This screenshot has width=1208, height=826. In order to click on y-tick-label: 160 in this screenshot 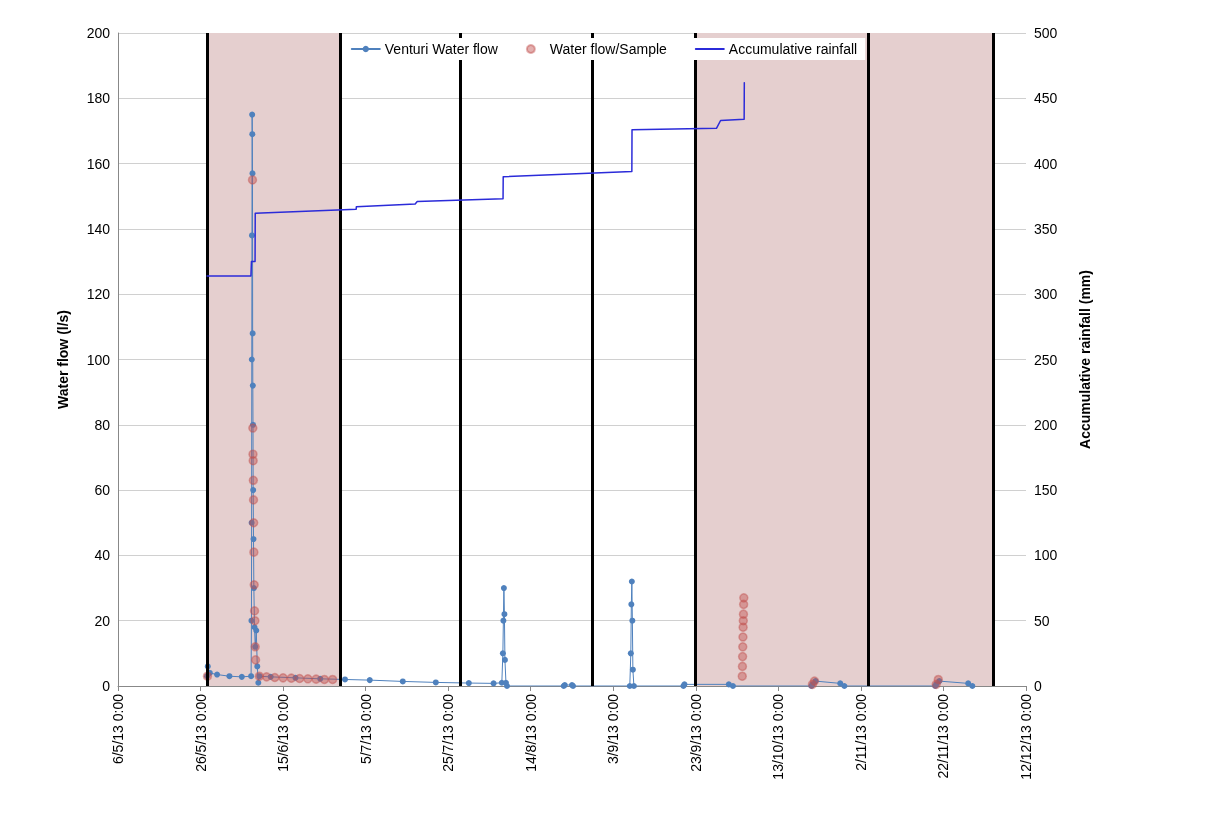, I will do `click(98, 163)`.